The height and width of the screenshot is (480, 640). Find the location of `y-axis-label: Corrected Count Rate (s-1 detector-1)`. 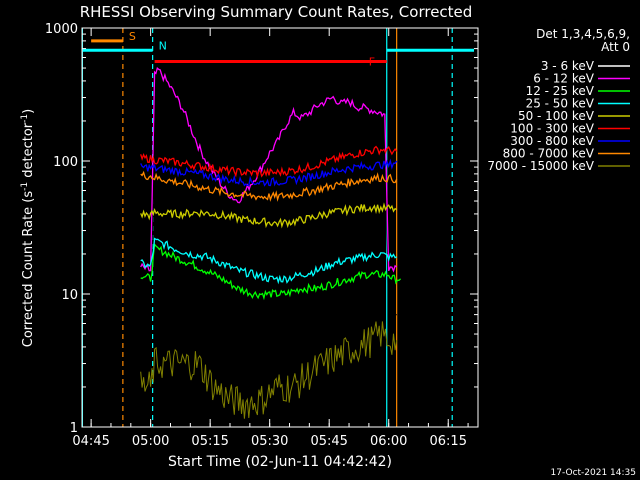

y-axis-label: Corrected Count Rate (s-1 detector-1) is located at coordinates (28, 228).